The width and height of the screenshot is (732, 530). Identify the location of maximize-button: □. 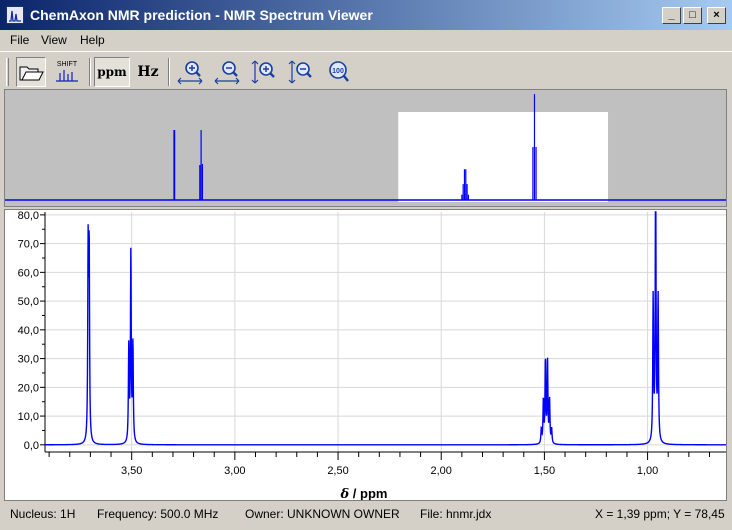
(692, 15).